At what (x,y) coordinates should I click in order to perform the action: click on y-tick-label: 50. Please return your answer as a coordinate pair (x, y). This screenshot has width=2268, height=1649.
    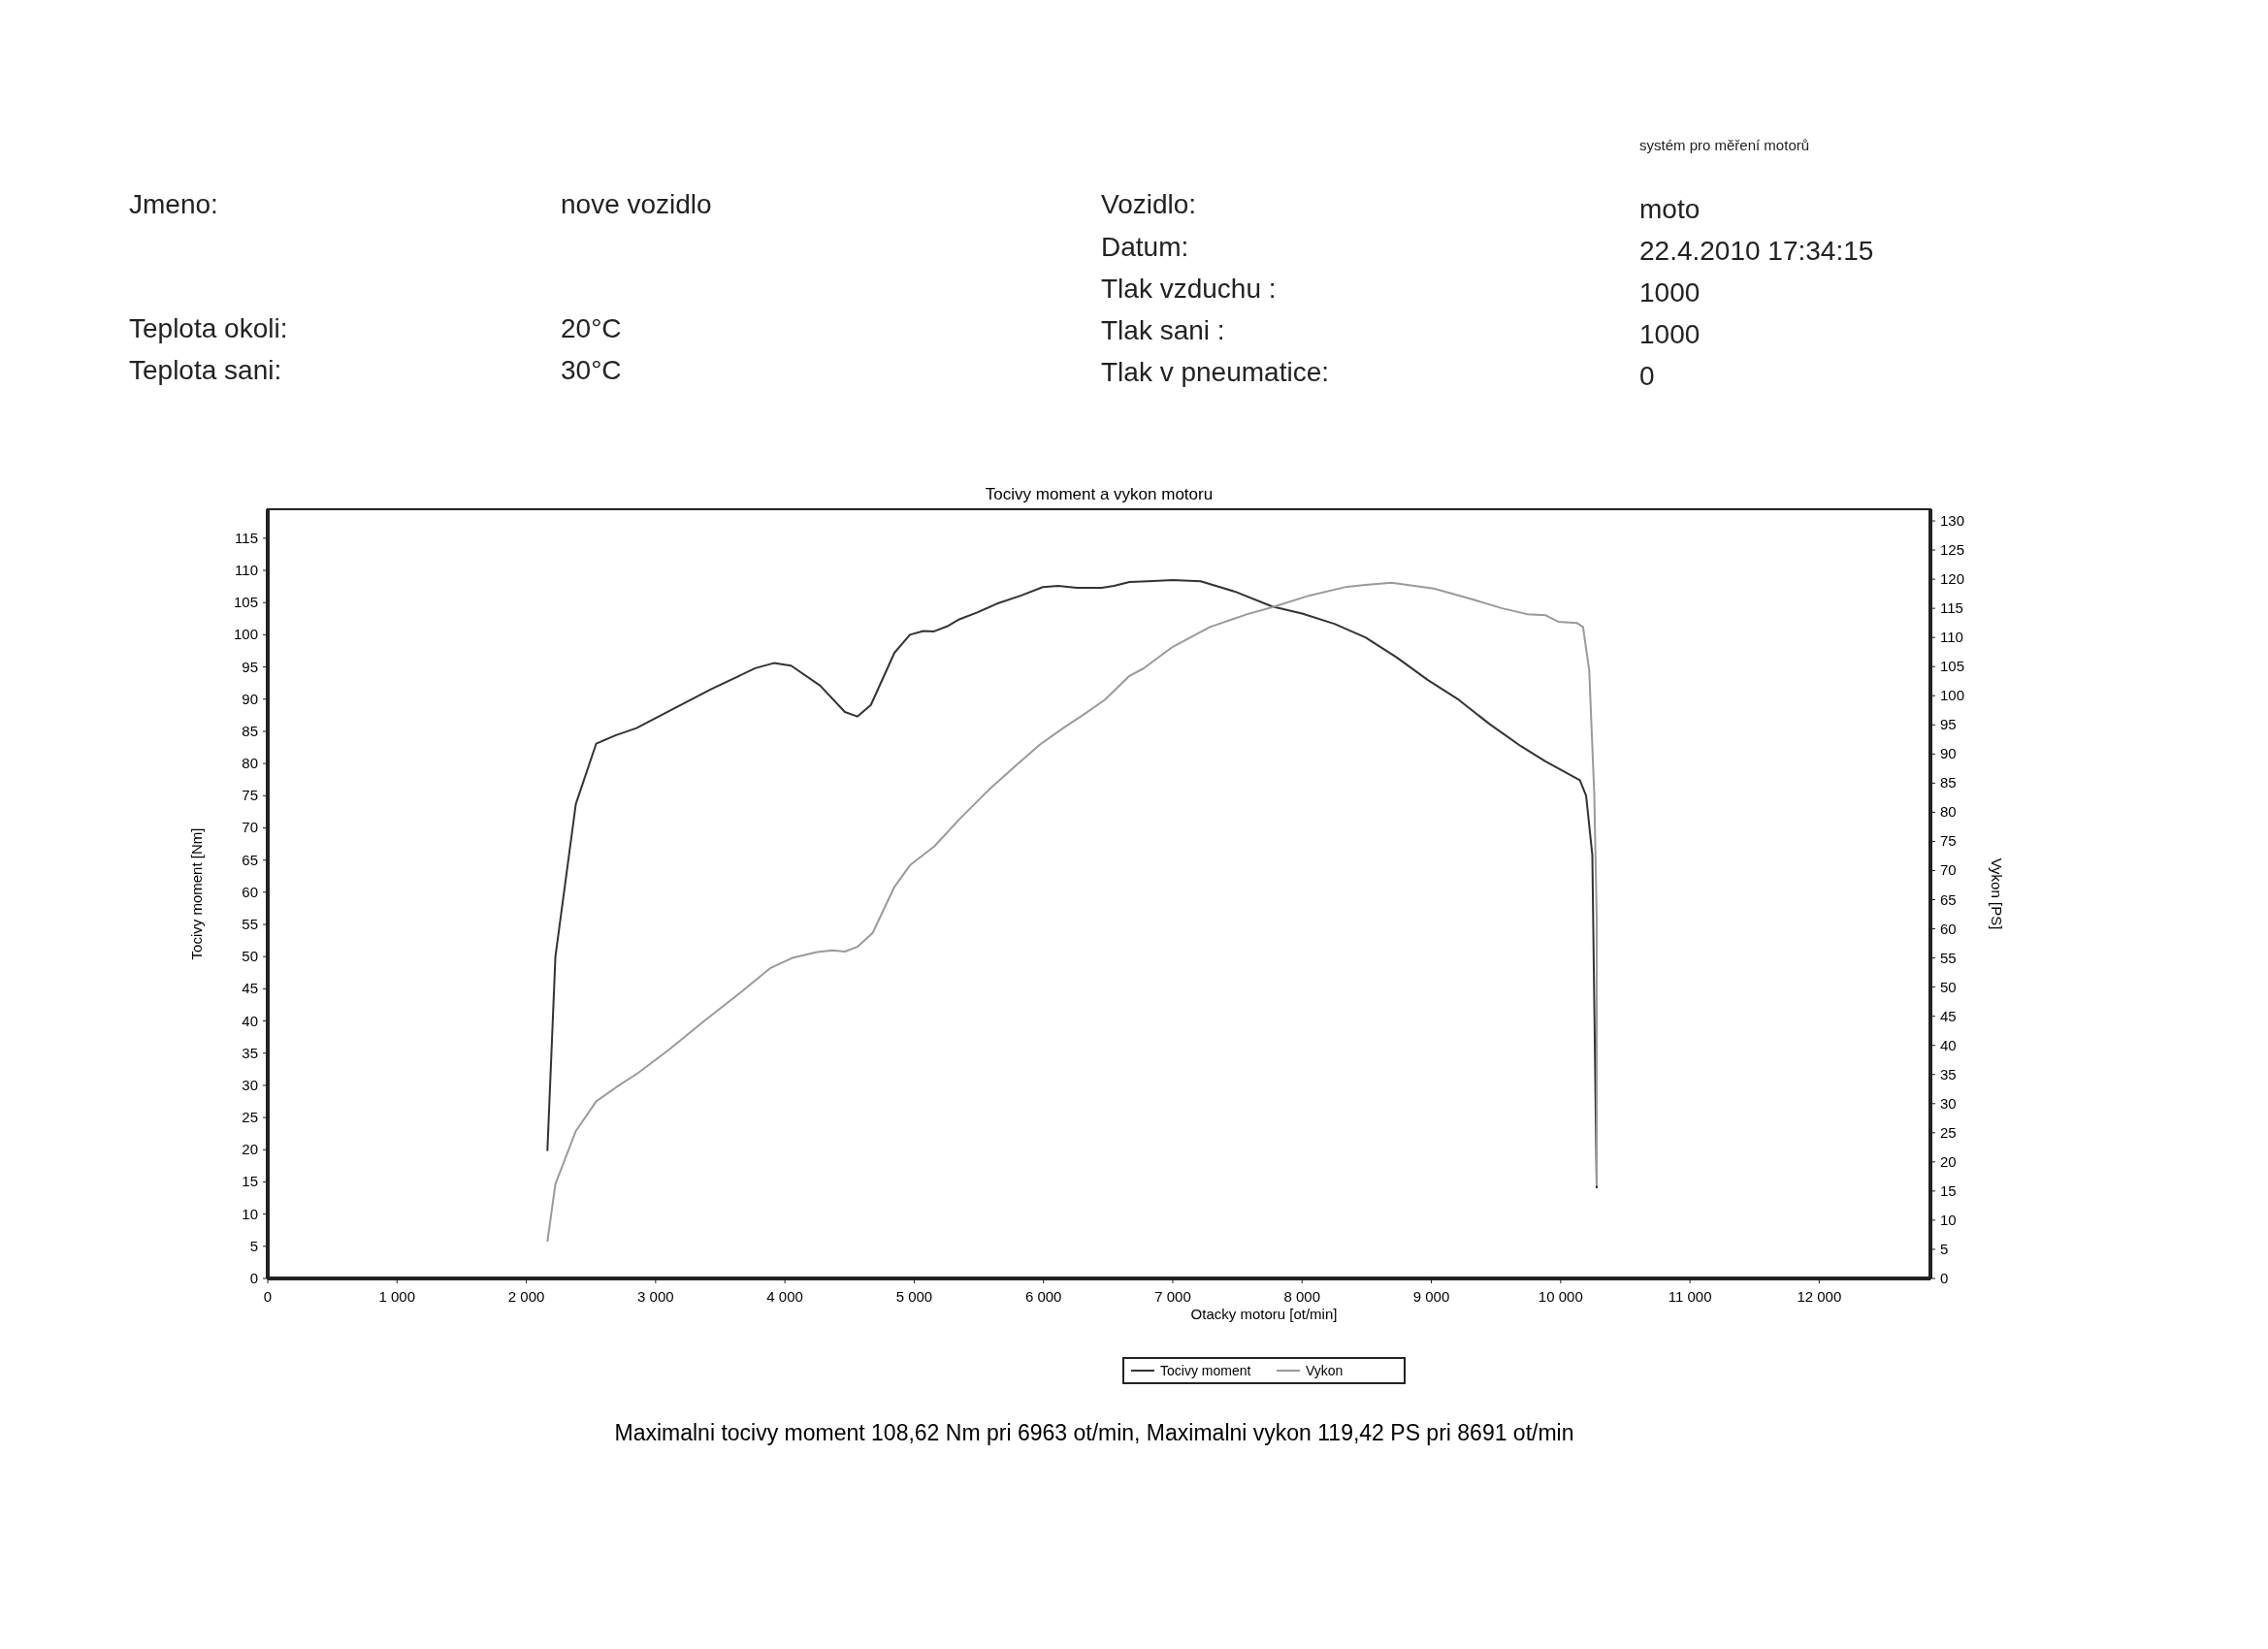
    Looking at the image, I should click on (250, 956).